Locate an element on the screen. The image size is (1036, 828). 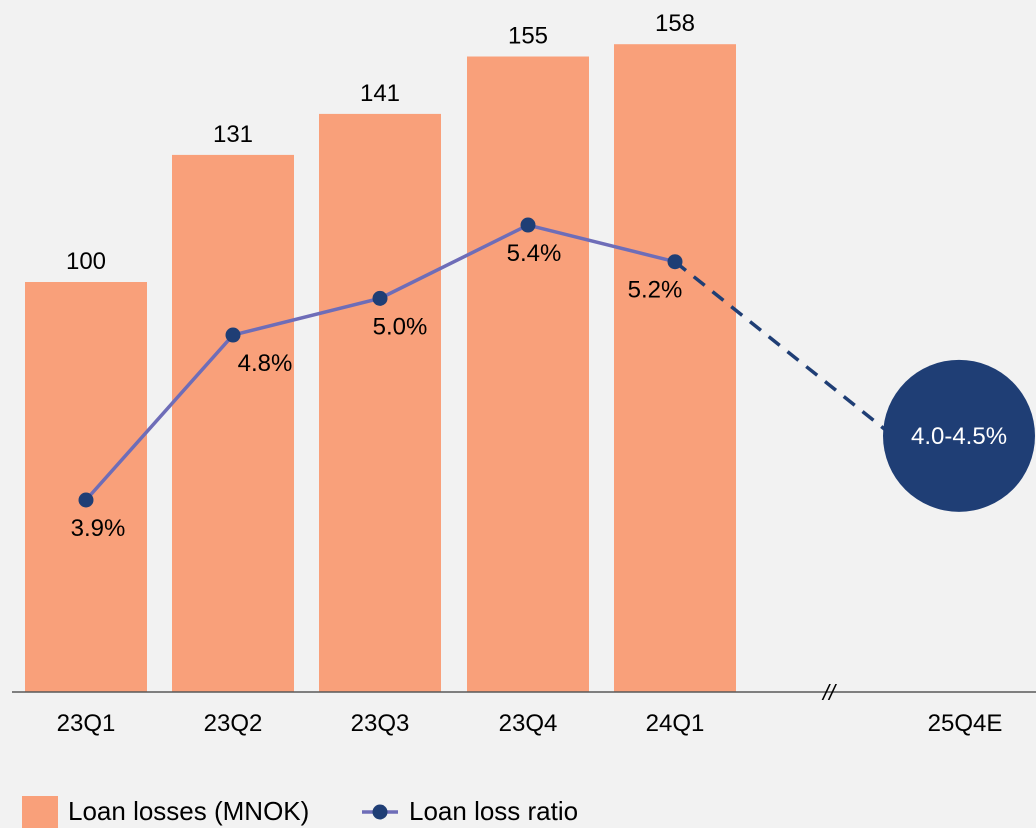
bar-value-label: 141 is located at coordinates (380, 93).